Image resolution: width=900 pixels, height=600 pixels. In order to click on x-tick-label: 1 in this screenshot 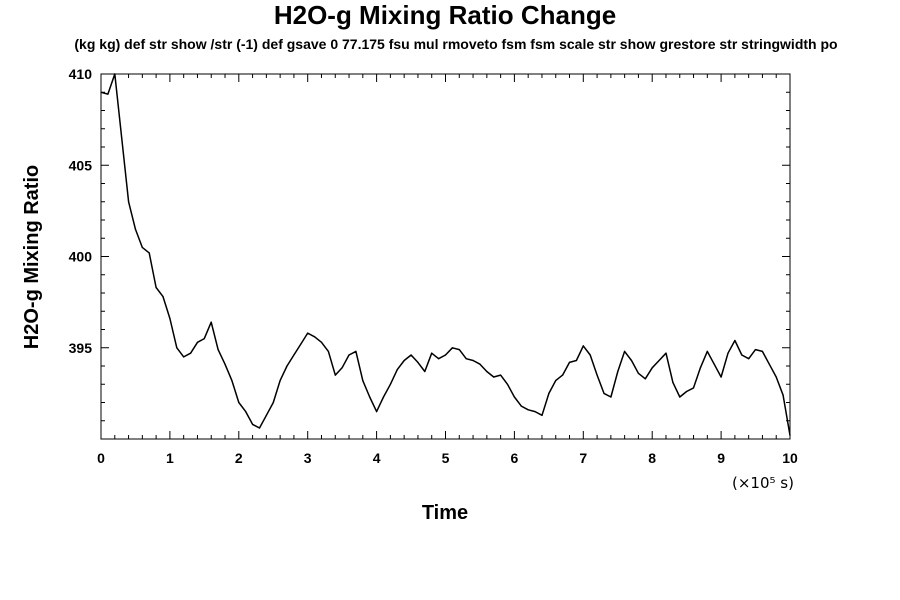, I will do `click(170, 458)`.